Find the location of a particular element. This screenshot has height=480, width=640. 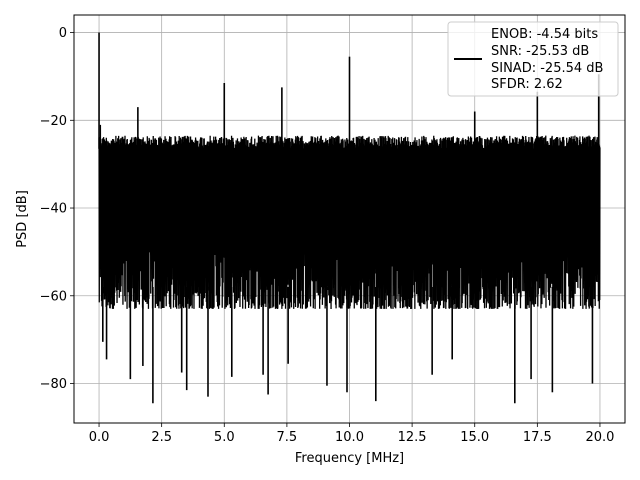

legend-sinad: SINAD: -25.54 dB is located at coordinates (547, 68).